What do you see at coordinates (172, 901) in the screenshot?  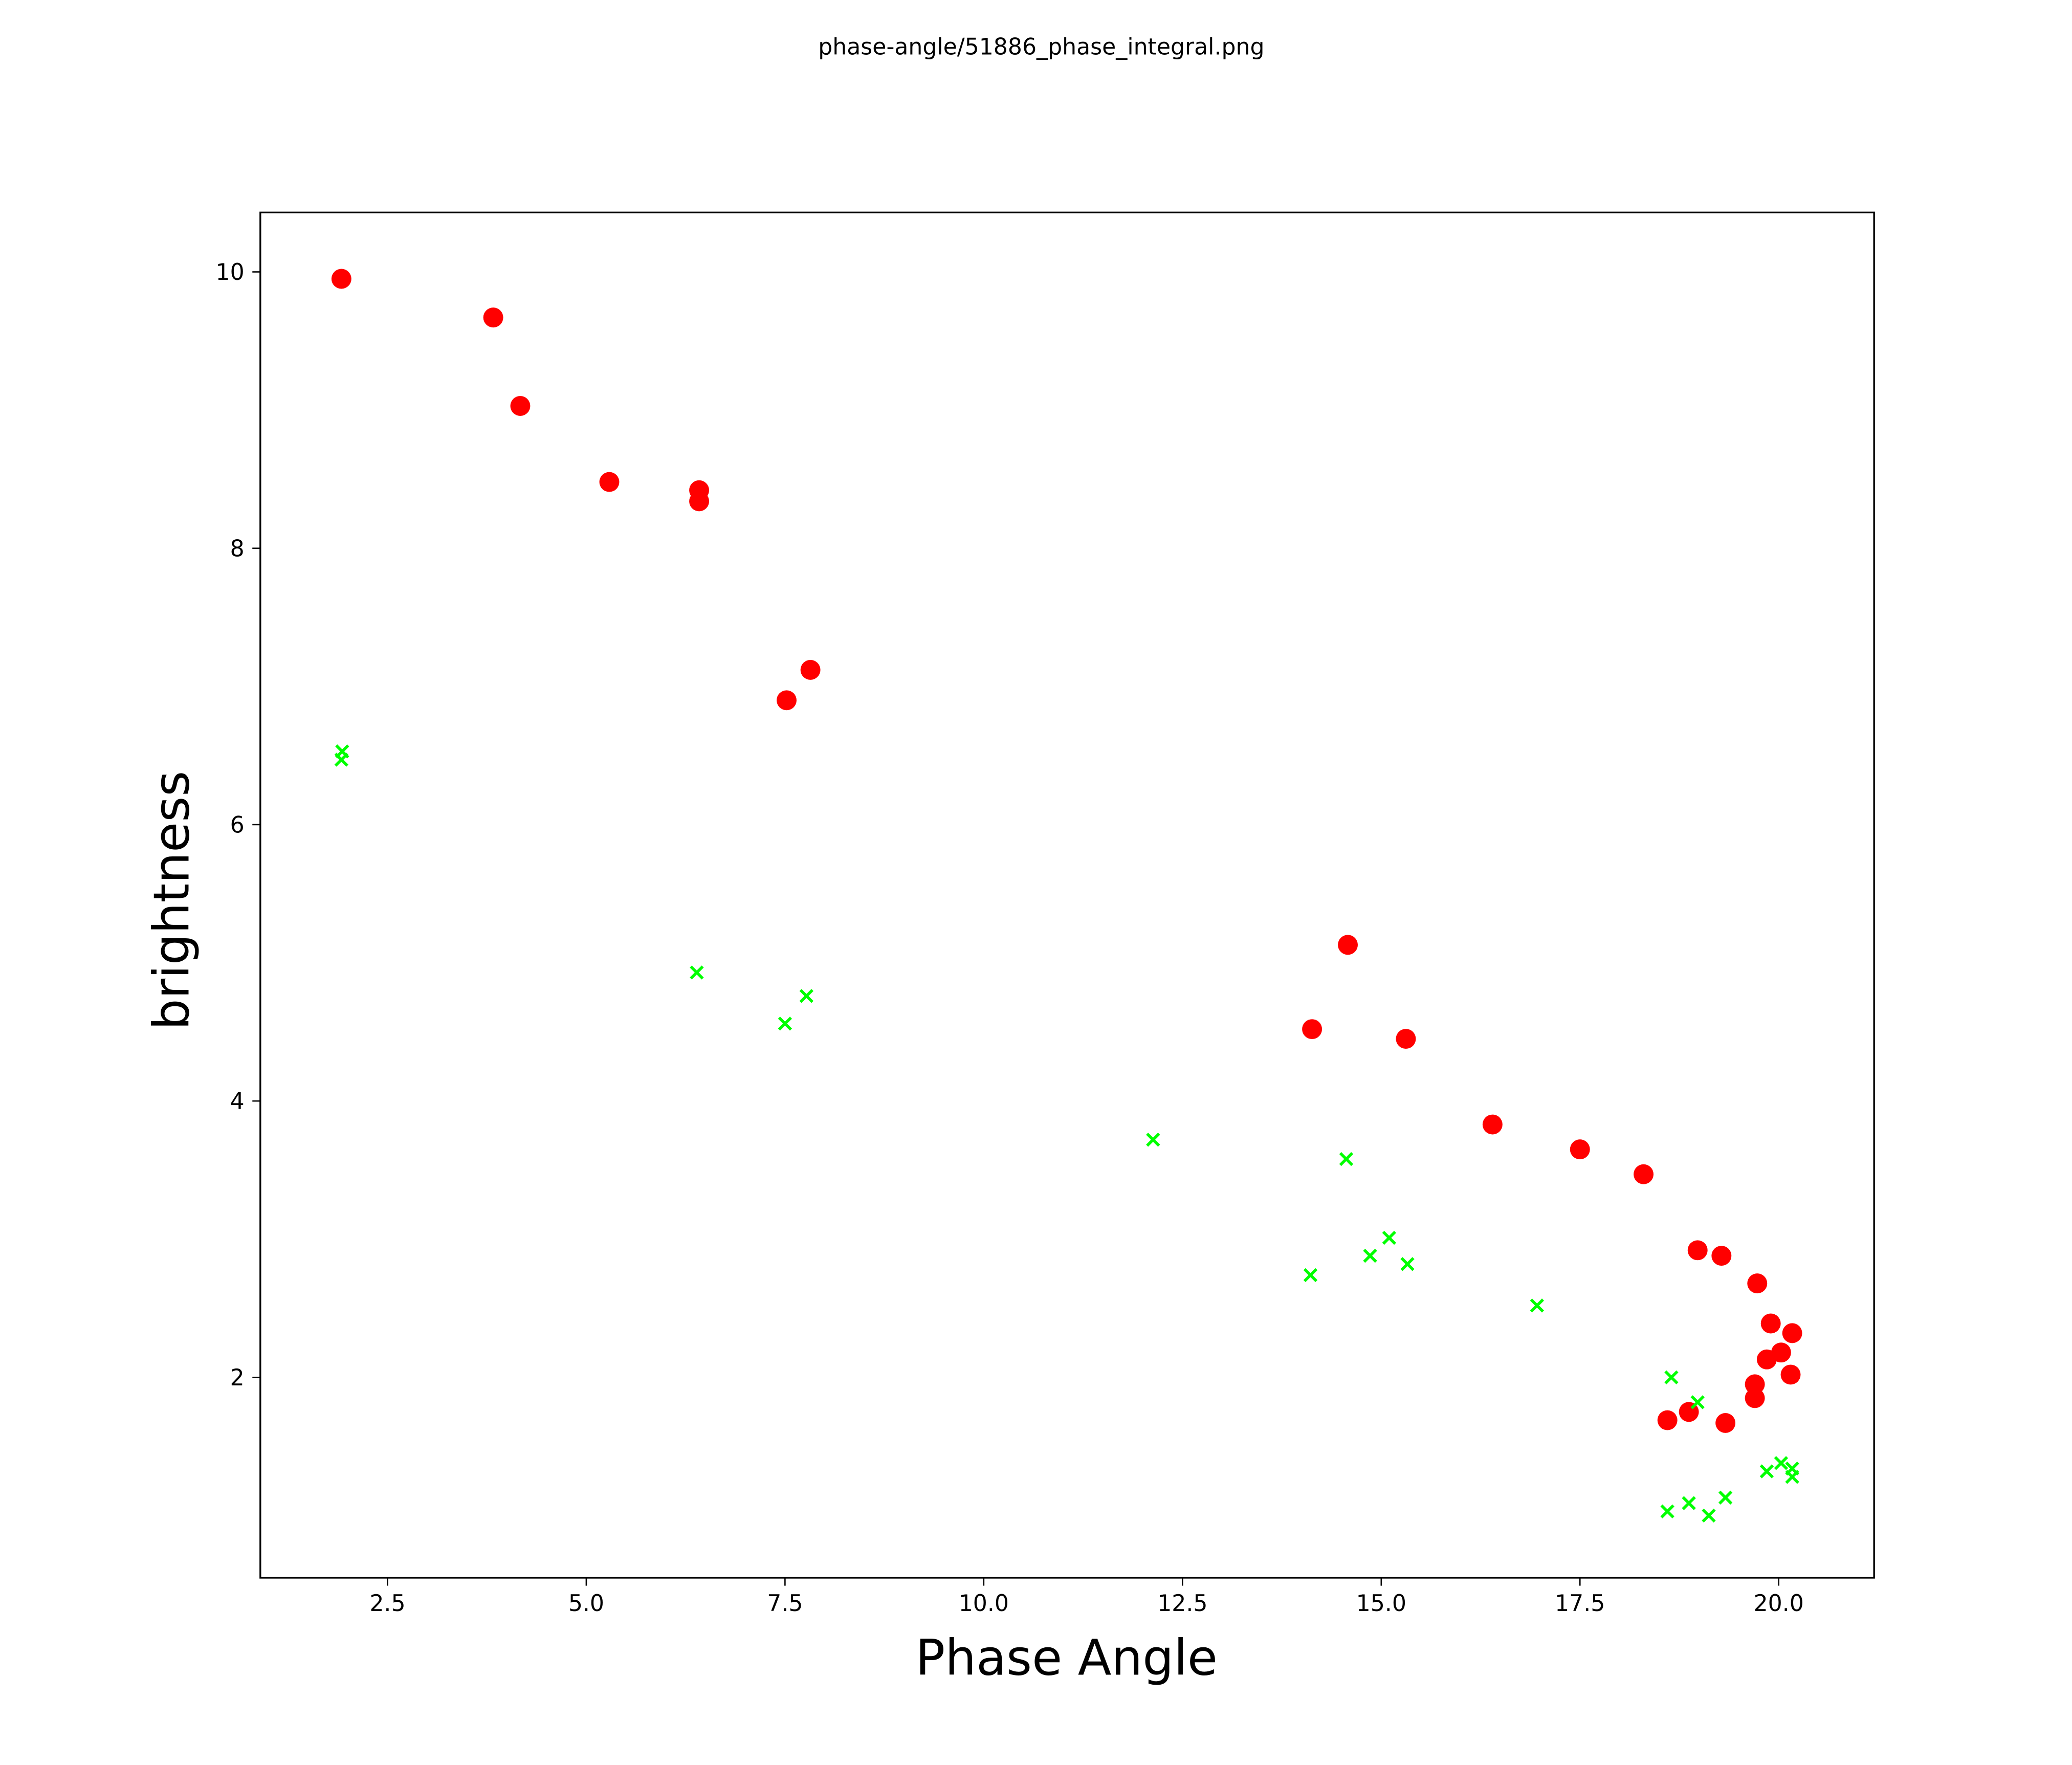 I see `y-axis-label: brightness` at bounding box center [172, 901].